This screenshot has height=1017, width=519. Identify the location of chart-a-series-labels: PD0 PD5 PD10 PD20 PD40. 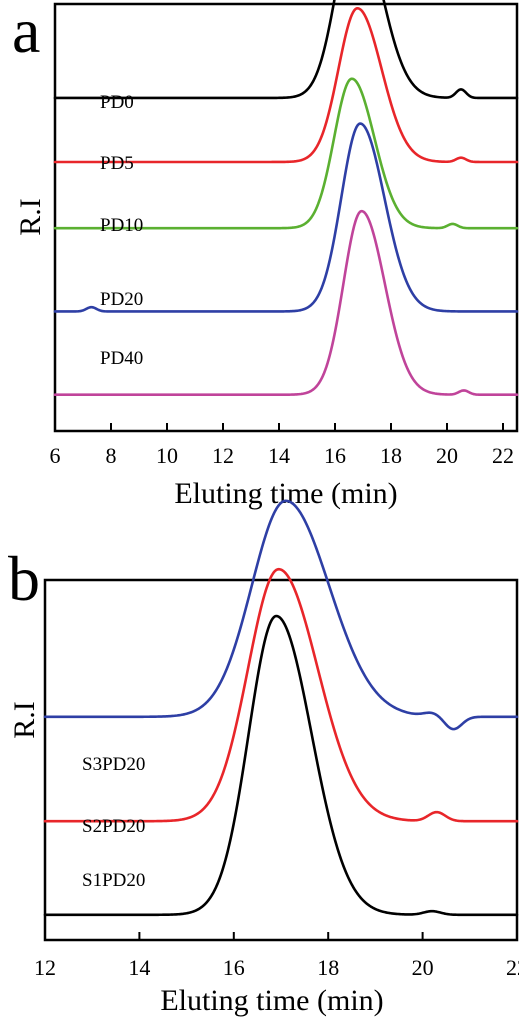
(121, 230).